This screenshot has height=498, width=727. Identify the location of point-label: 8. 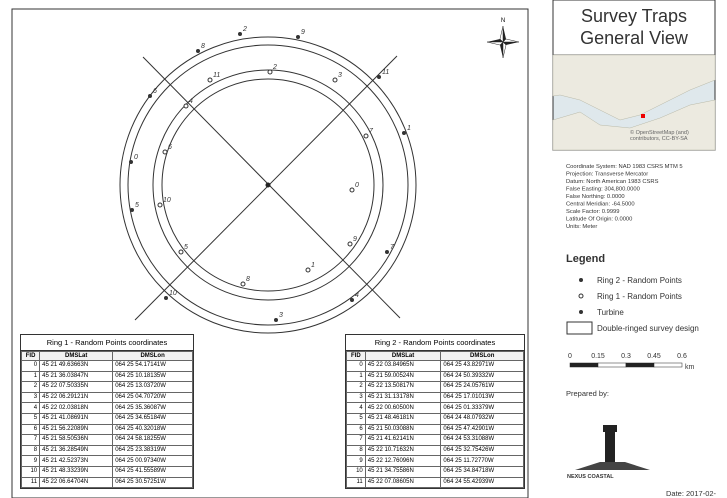
(248, 279).